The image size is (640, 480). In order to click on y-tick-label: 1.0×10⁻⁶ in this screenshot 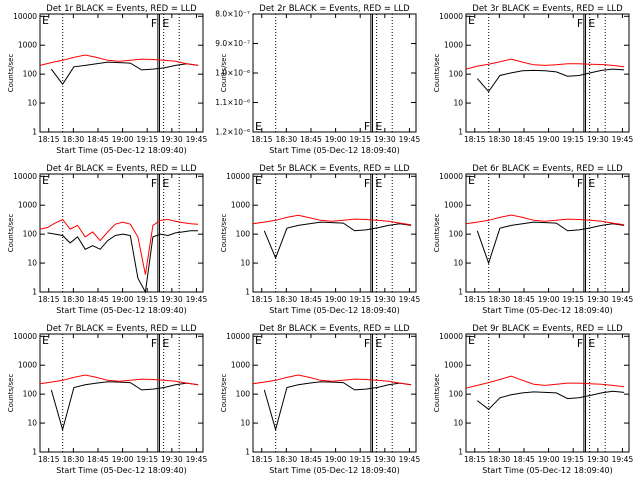, I will do `click(232, 73)`.